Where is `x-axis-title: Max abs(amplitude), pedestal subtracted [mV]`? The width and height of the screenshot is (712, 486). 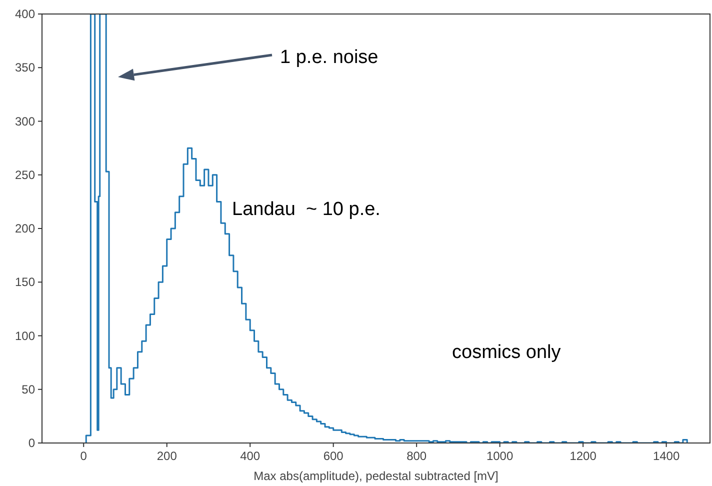 x-axis-title: Max abs(amplitude), pedestal subtracted [mV] is located at coordinates (376, 476).